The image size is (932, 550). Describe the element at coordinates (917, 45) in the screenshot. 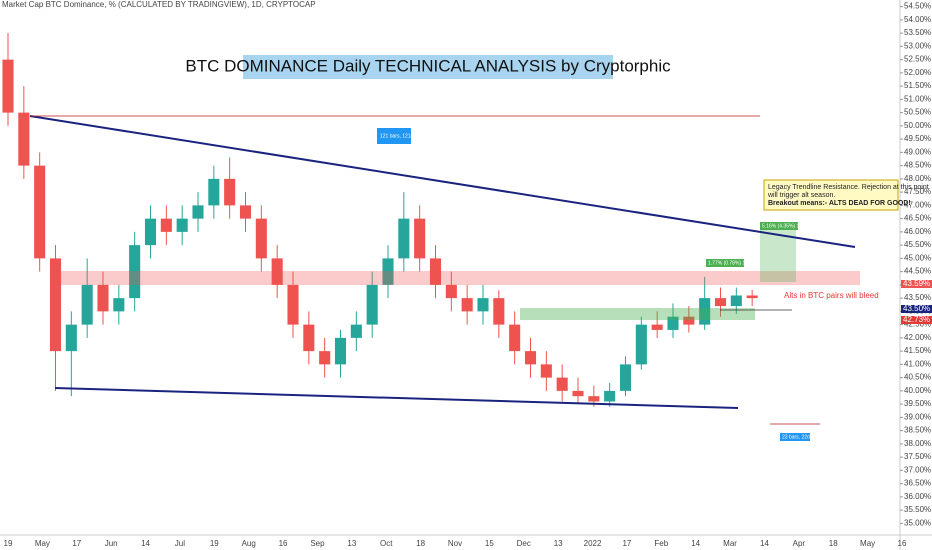

I see `y-tick-label: 53.00%` at that location.